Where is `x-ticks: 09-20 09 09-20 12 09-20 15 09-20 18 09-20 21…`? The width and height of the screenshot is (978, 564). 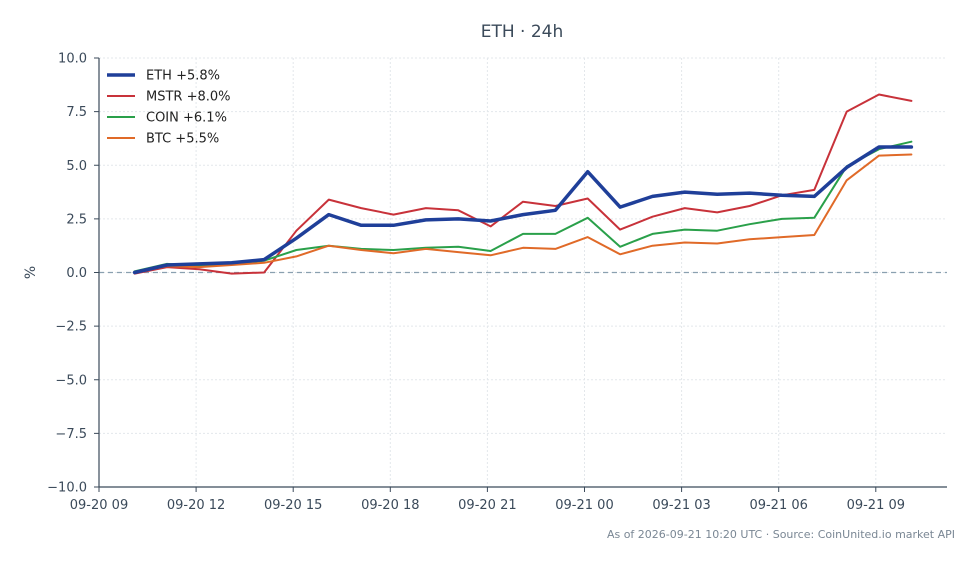
x-ticks: 09-20 09 09-20 12 09-20 15 09-20 18 09-20 21… is located at coordinates (487, 500).